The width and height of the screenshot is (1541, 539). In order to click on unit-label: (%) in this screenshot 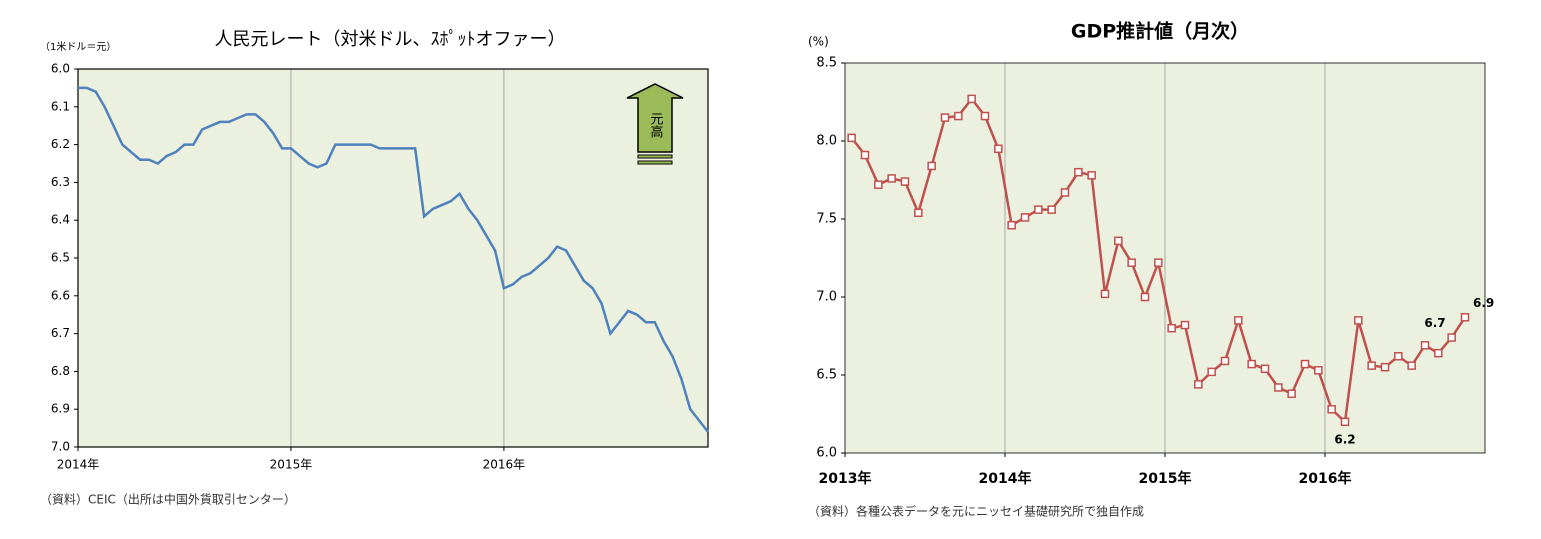, I will do `click(818, 42)`.